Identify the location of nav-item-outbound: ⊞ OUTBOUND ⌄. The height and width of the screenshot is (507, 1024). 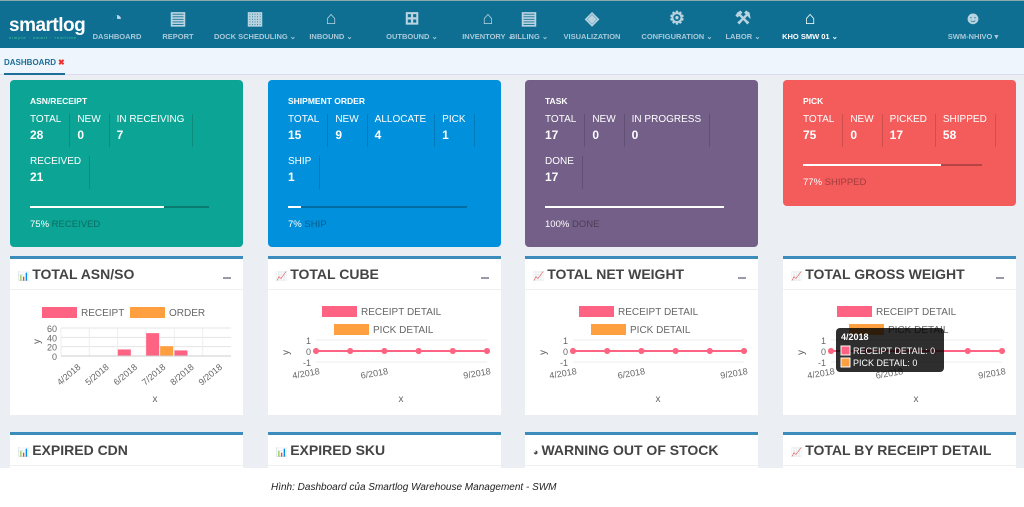
(412, 24).